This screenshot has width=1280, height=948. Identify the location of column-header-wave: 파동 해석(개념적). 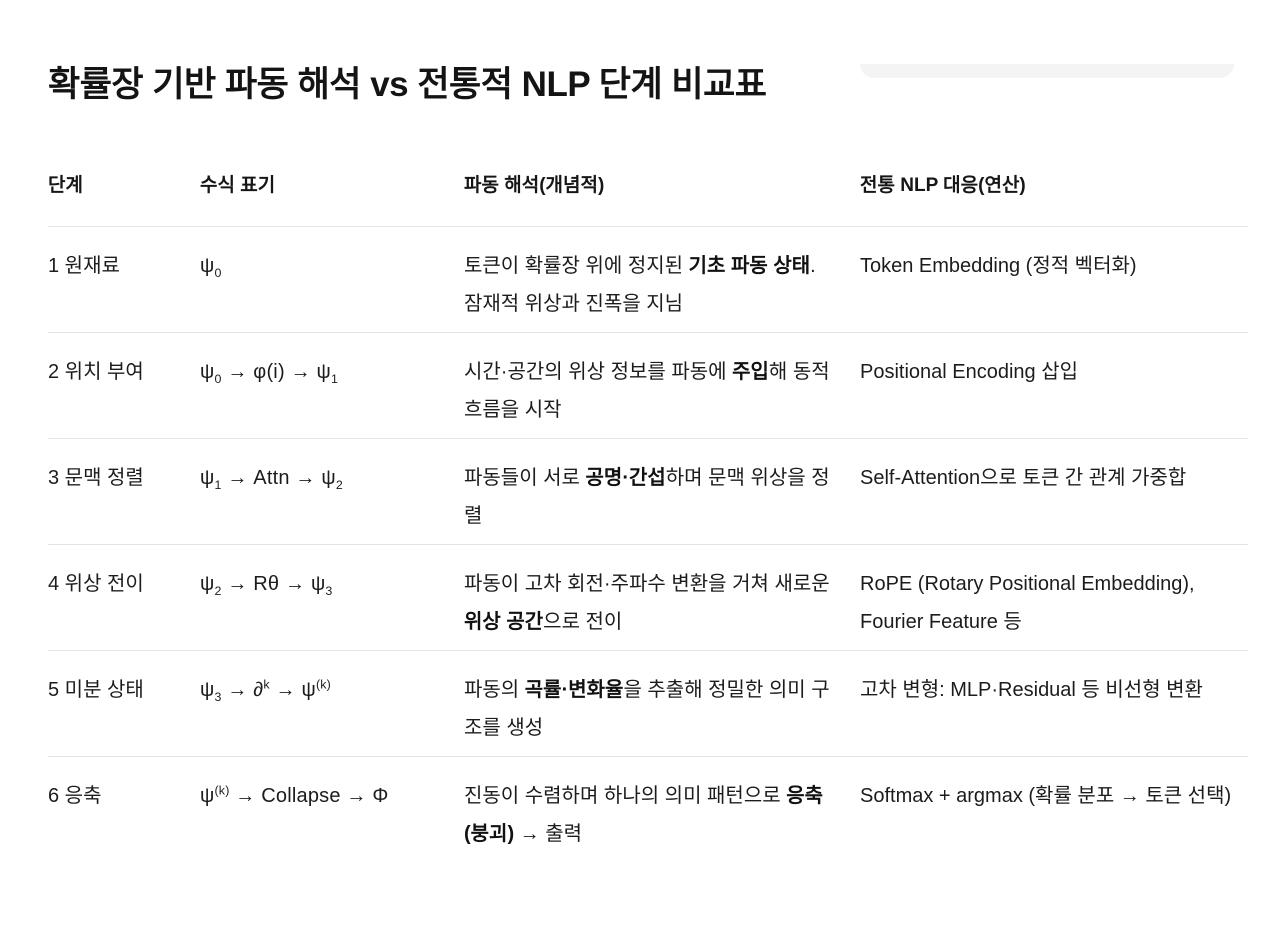
(534, 185).